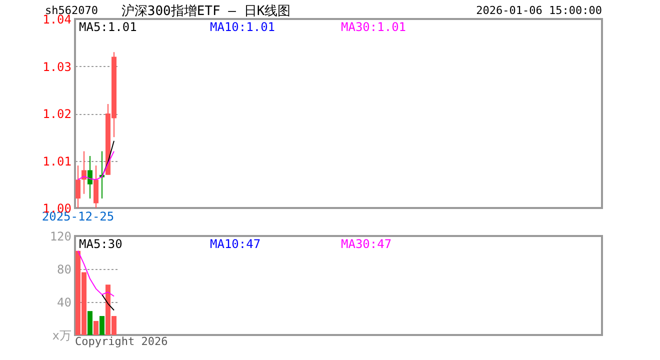  I want to click on y-tick-label: 1.01, so click(57, 161).